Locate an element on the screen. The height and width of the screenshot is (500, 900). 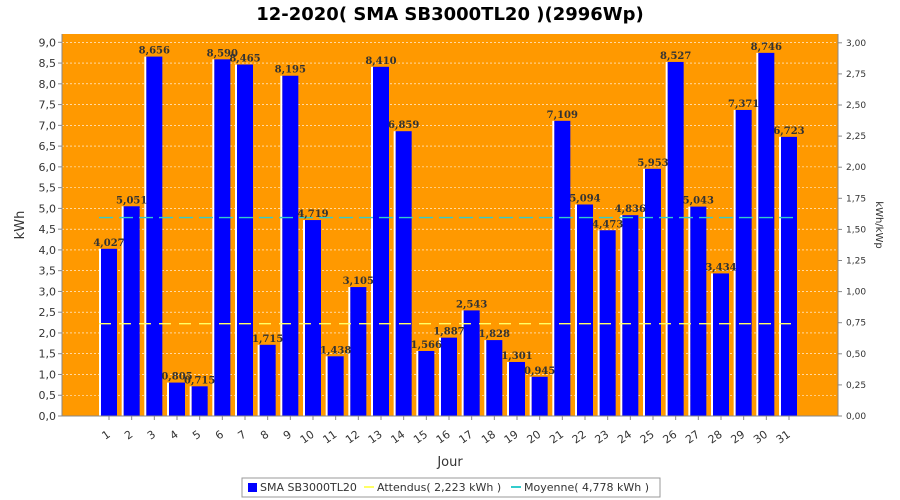
data-label: 1,566 is located at coordinates (426, 345).